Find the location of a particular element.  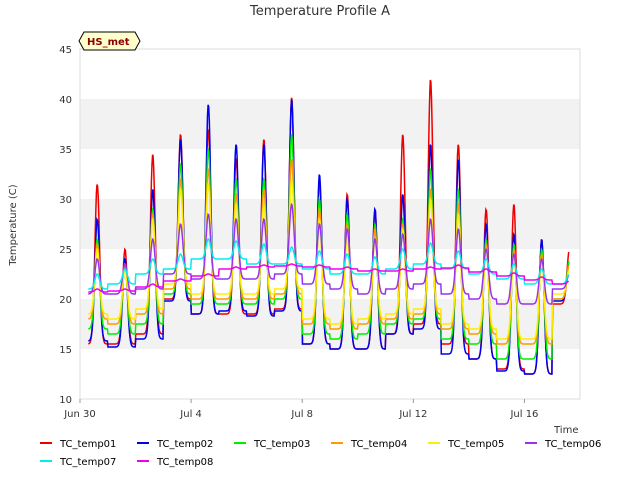

legend-item: TC_temp06 is located at coordinates (563, 444).